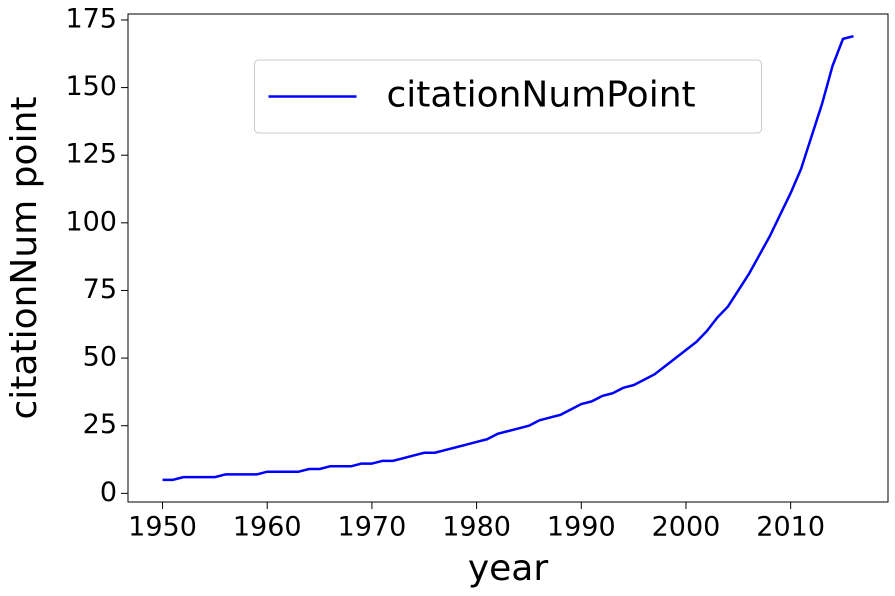 This screenshot has width=895, height=596. What do you see at coordinates (508, 568) in the screenshot?
I see `x-axis-label: year` at bounding box center [508, 568].